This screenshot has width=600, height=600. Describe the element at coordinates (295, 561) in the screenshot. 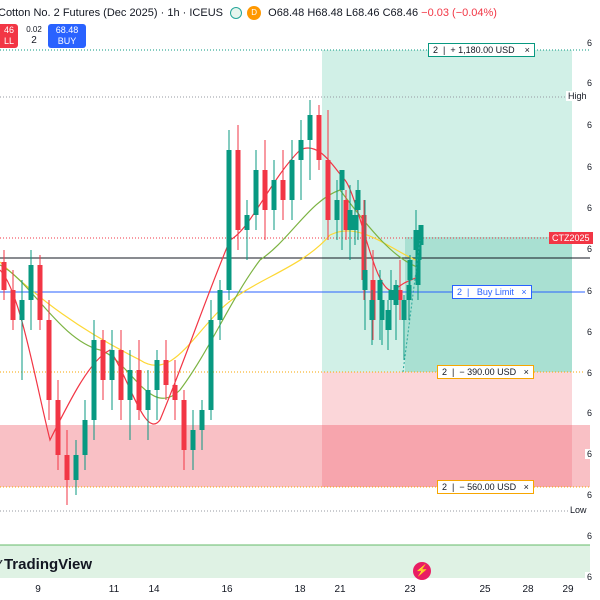

I see `green-footer-zone` at that location.